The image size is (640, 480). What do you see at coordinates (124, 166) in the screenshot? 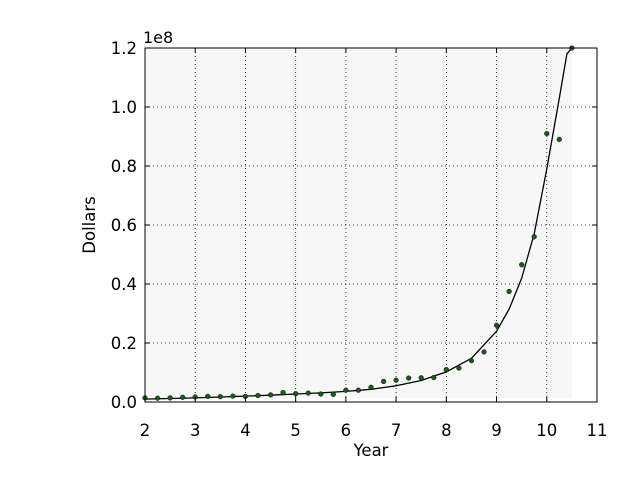
I see `y-tick-label: 0.8` at bounding box center [124, 166].